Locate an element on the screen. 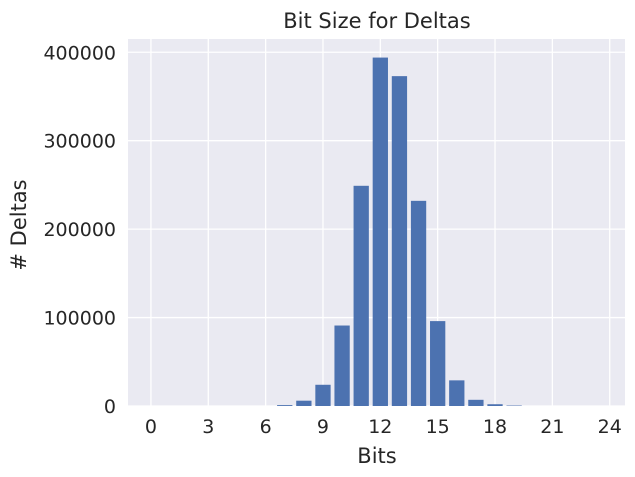 The height and width of the screenshot is (477, 635). x-tick-label: 12 is located at coordinates (380, 427).